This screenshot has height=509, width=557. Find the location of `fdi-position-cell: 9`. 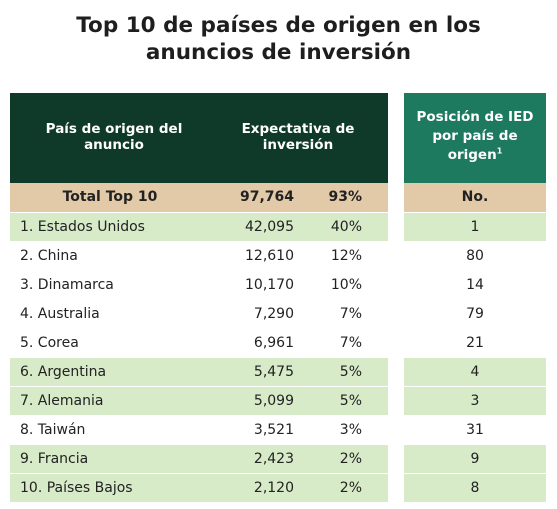

fdi-position-cell: 9 is located at coordinates (475, 459).